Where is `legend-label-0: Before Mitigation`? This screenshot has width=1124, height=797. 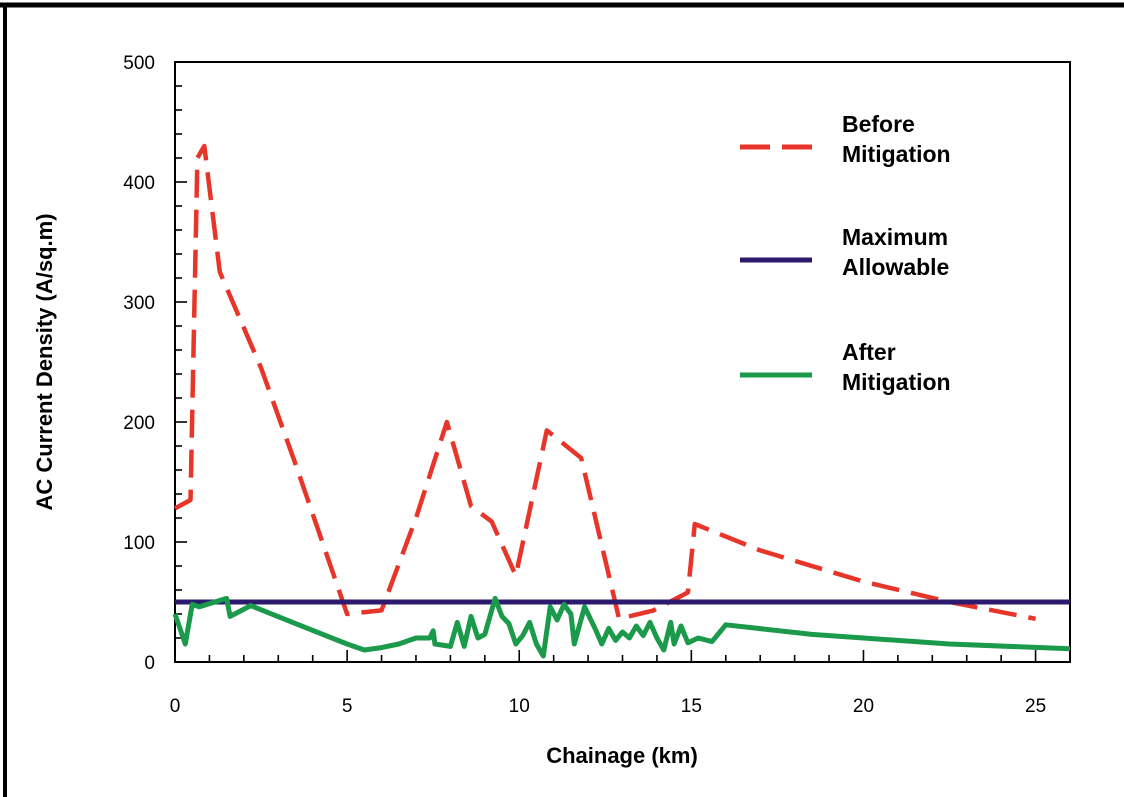
legend-label-0: Before Mitigation is located at coordinates (896, 139).